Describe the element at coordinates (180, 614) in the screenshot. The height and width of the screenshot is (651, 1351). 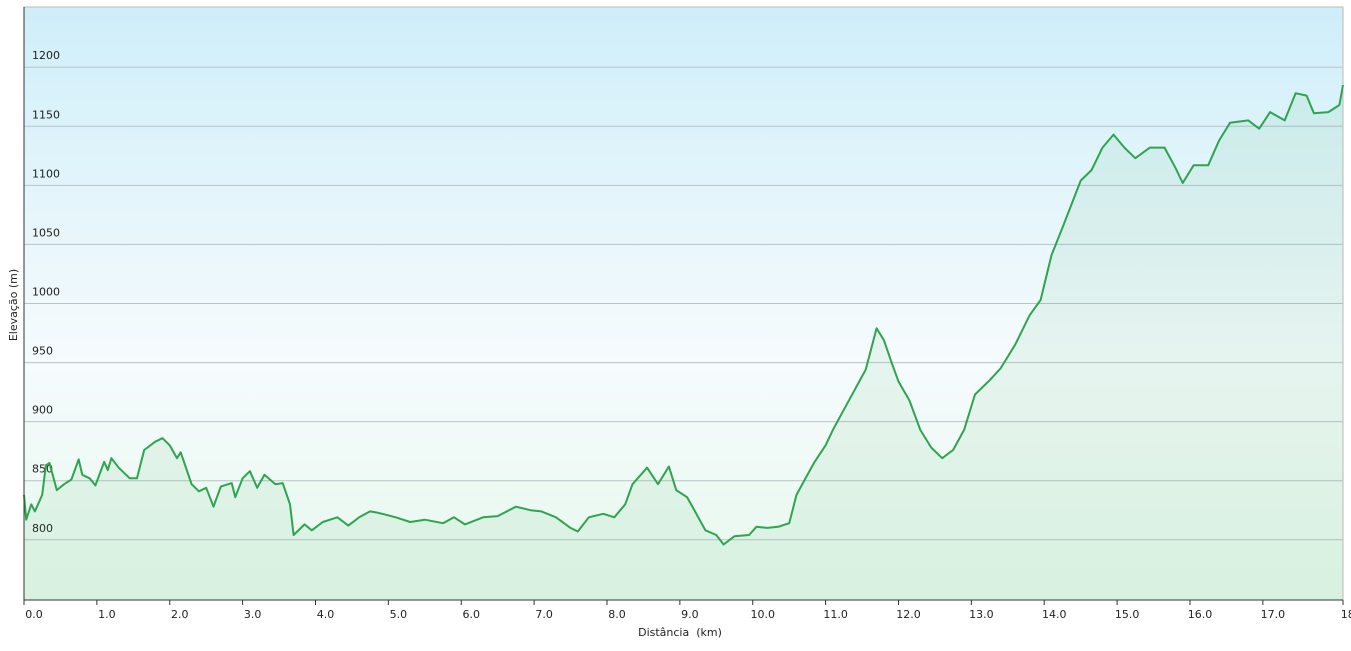
I see `x-tick-label: 2.0` at that location.